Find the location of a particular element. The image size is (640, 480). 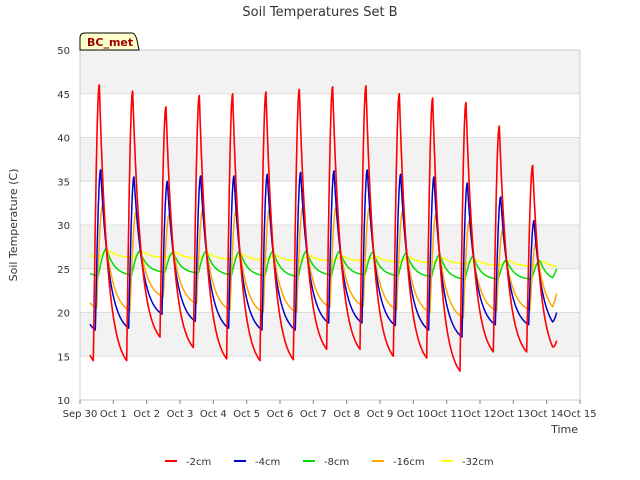

y-tick-label: 10 is located at coordinates (63, 401).